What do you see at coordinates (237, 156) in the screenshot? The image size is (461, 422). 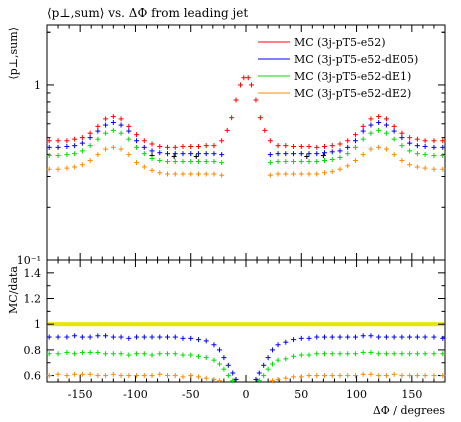 I see `main-series-data` at bounding box center [237, 156].